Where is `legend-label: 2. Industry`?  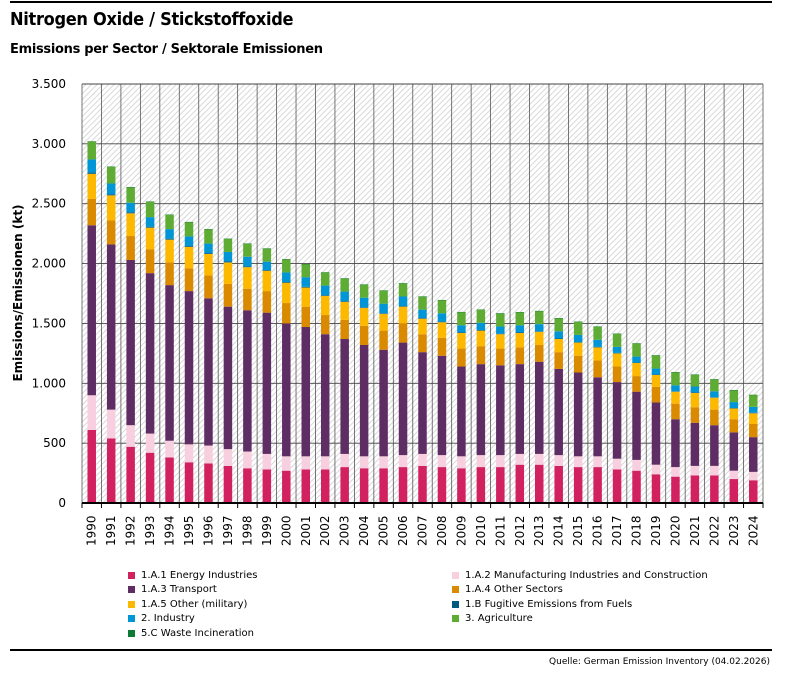 legend-label: 2. Industry is located at coordinates (168, 619).